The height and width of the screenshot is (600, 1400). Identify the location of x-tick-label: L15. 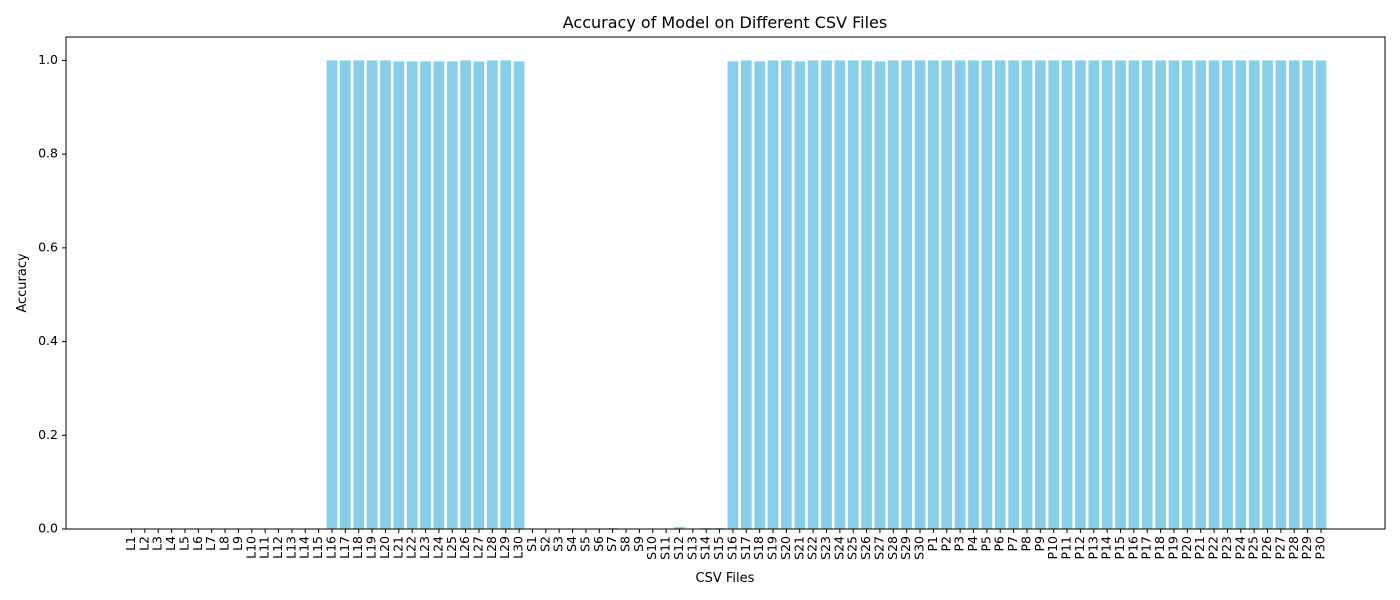
(317, 547).